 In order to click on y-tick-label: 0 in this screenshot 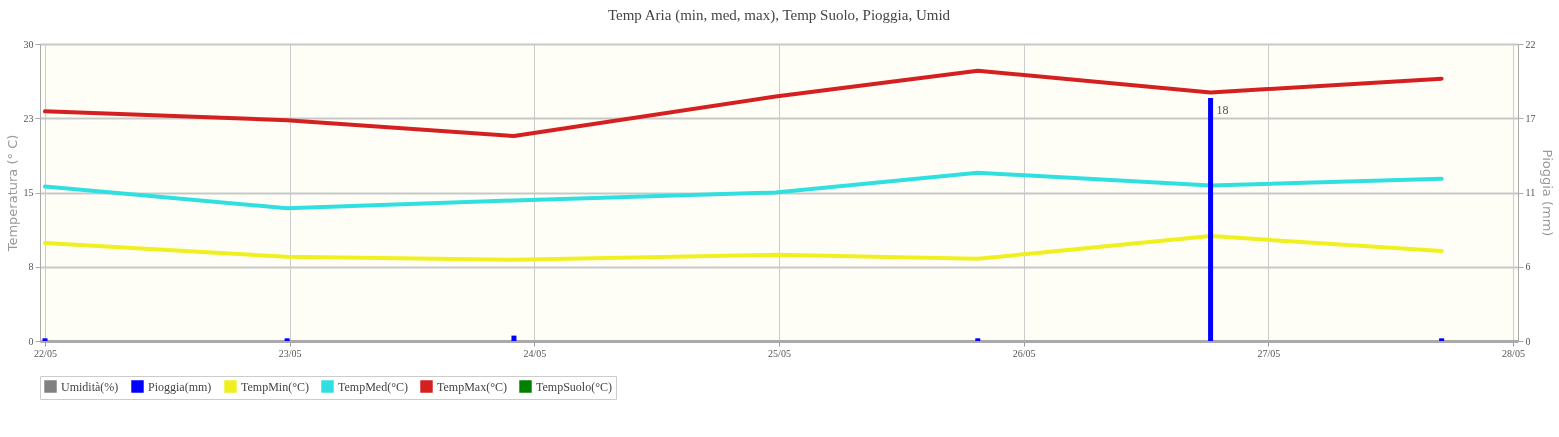, I will do `click(31, 341)`.